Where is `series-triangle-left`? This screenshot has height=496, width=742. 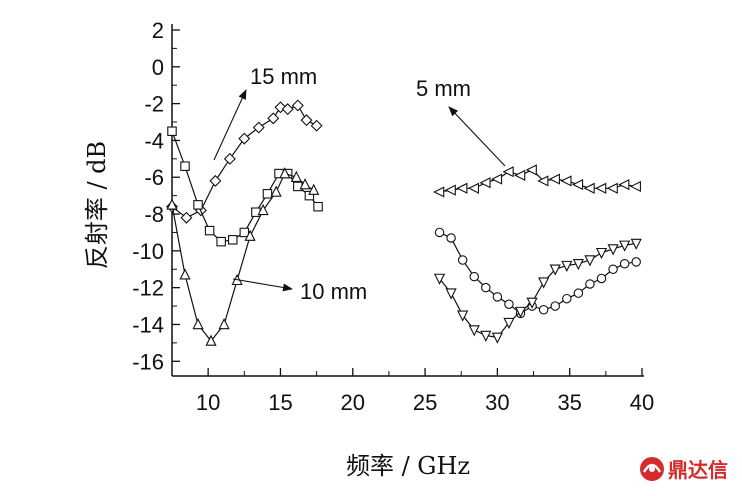 series-triangle-left is located at coordinates (537, 181).